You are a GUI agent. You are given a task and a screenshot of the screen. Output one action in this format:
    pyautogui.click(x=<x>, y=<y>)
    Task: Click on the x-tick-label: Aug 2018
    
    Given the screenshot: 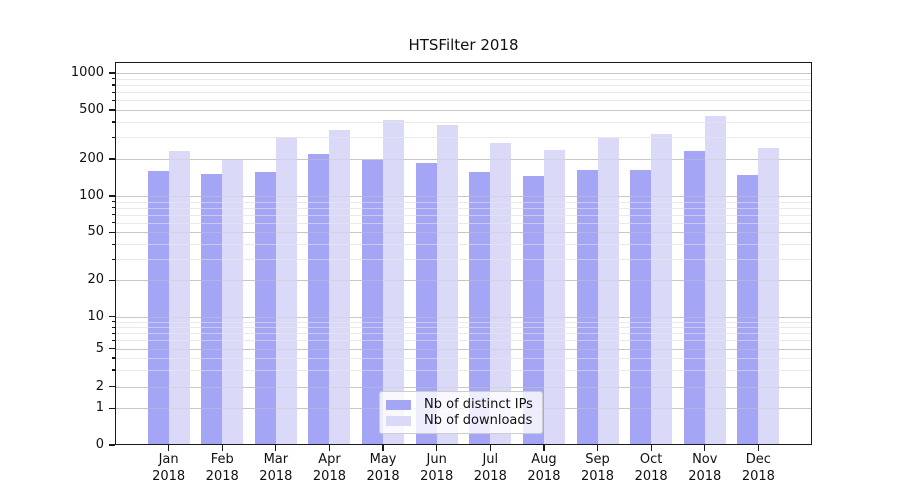 What is the action you would take?
    pyautogui.click(x=544, y=468)
    